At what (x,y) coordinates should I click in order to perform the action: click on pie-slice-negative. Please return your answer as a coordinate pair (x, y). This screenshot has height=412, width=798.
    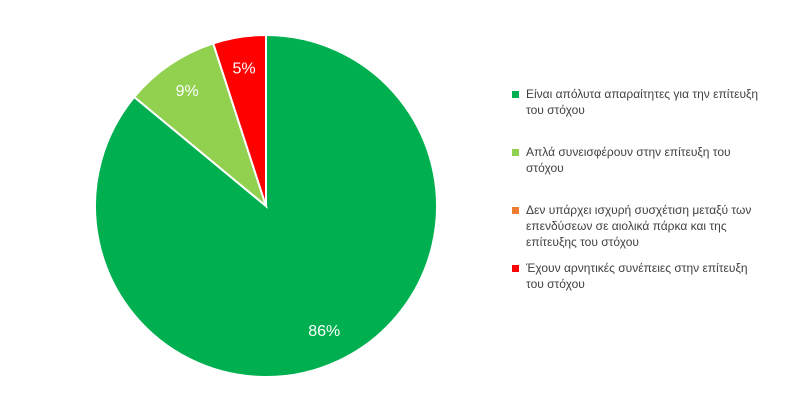
    Looking at the image, I should click on (239, 120).